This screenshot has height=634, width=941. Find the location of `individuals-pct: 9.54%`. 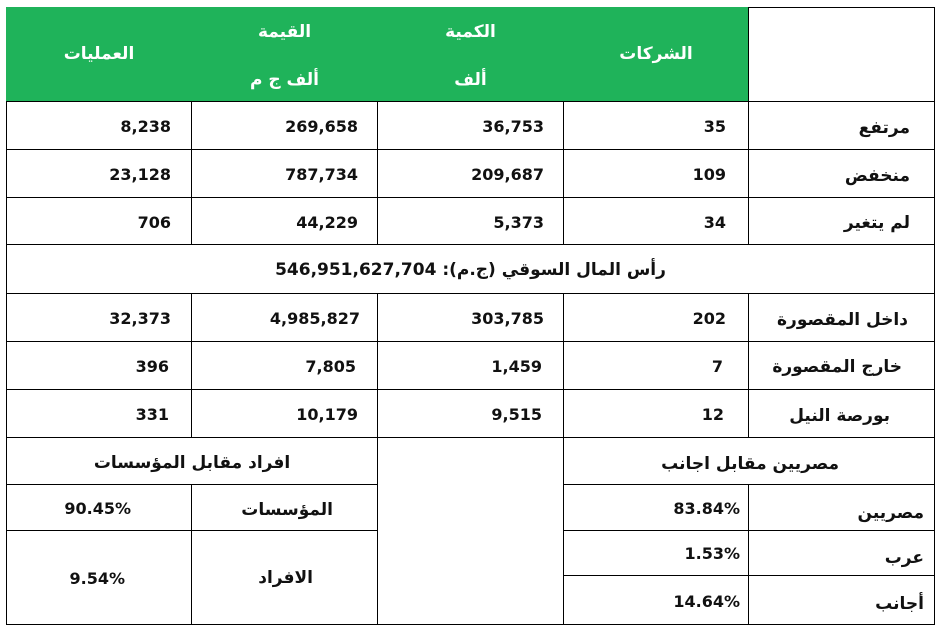

individuals-pct: 9.54% is located at coordinates (97, 578).